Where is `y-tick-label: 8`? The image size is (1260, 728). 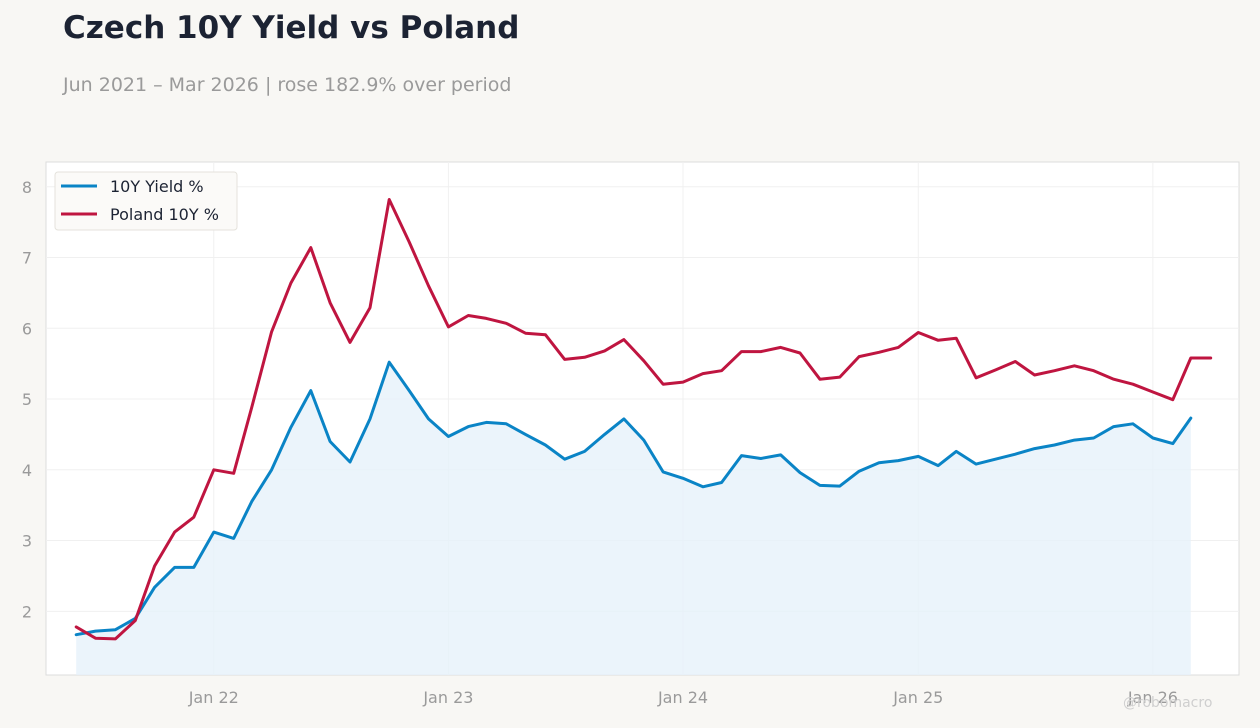 y-tick-label: 8 is located at coordinates (27, 187).